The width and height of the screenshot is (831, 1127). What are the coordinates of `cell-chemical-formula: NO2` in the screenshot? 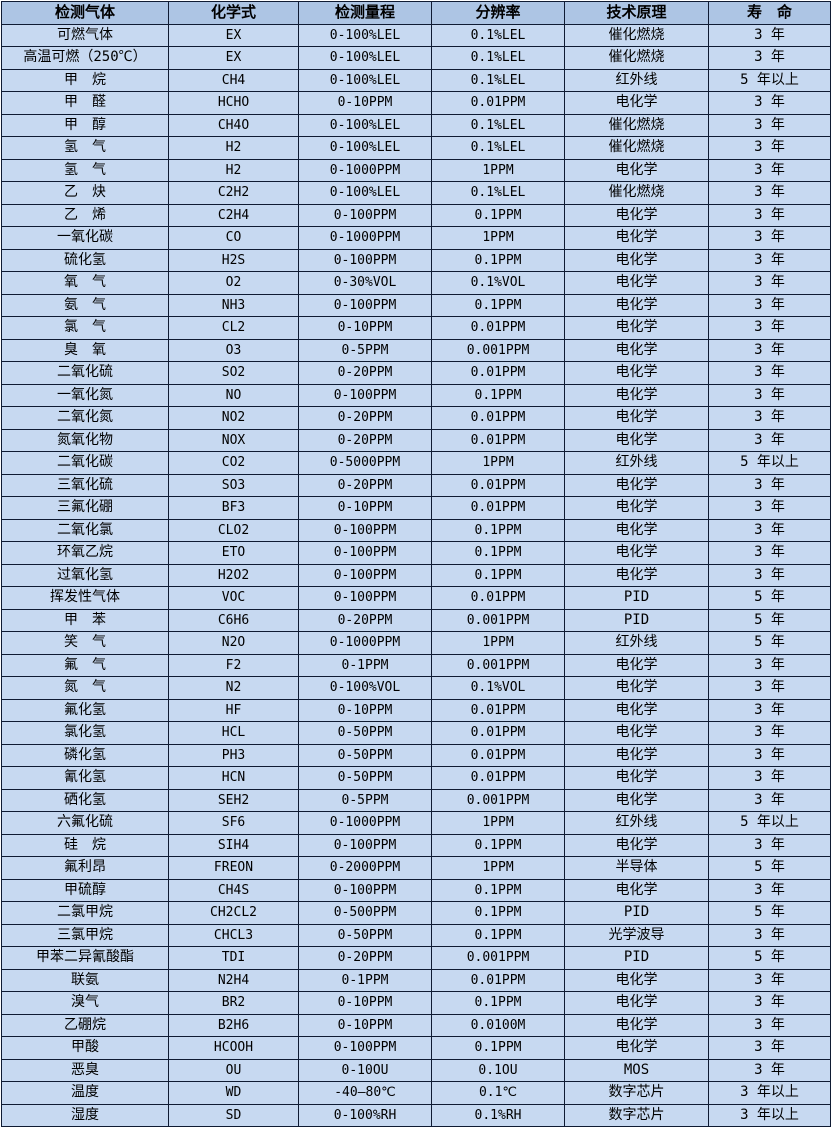 It's located at (233, 418).